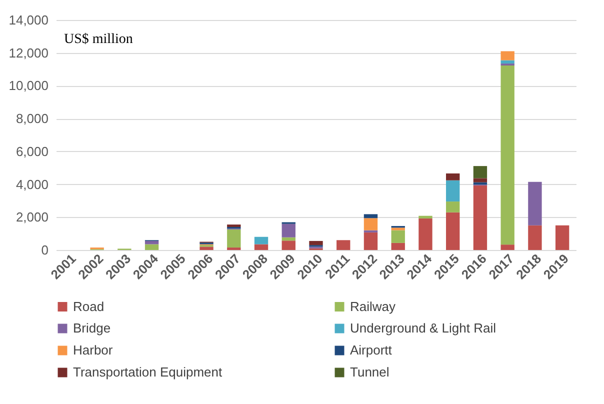 The height and width of the screenshot is (404, 604). I want to click on legend-label: Harbor, so click(93, 350).